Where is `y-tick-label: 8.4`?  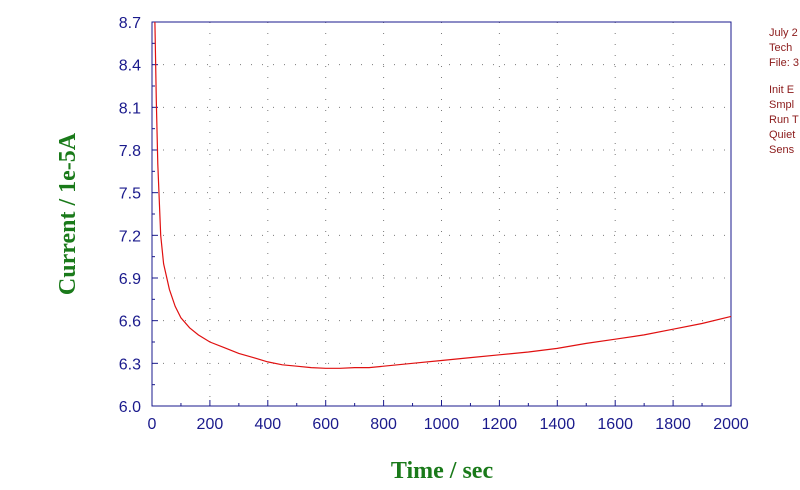 y-tick-label: 8.4 is located at coordinates (130, 66).